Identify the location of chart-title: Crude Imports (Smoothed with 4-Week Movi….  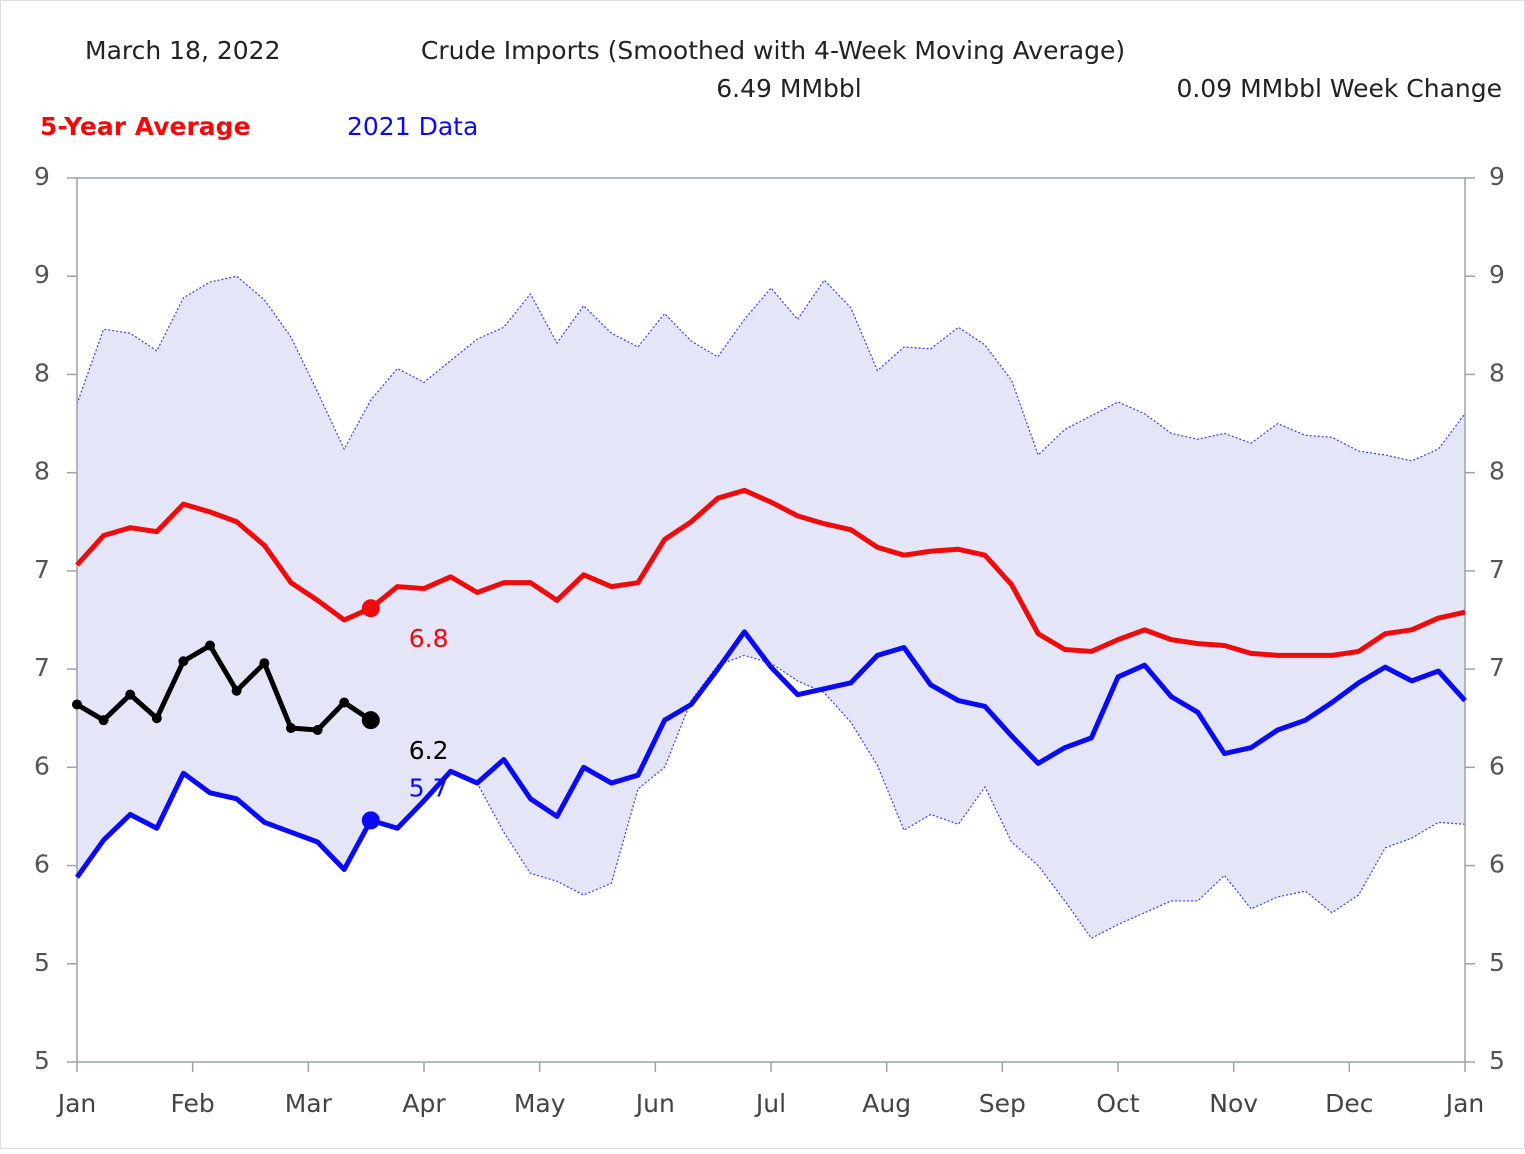
(773, 50).